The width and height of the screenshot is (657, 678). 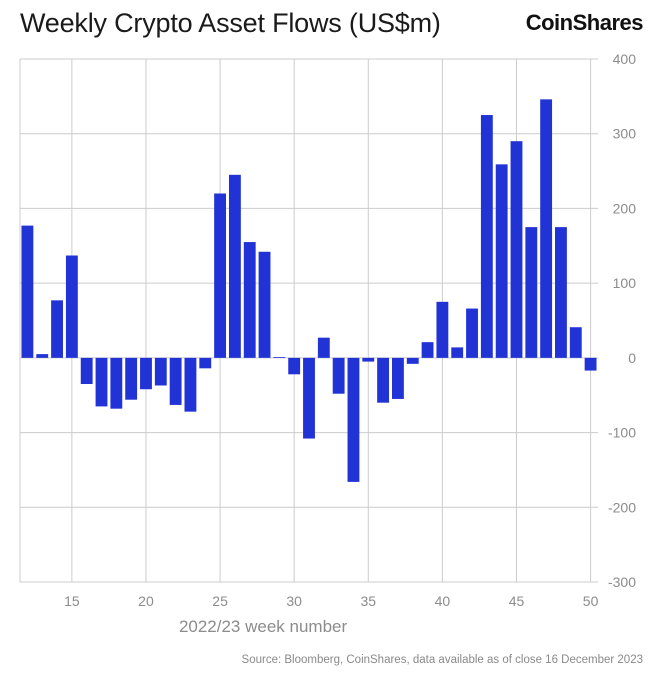 What do you see at coordinates (368, 601) in the screenshot?
I see `x-tick-label: 35` at bounding box center [368, 601].